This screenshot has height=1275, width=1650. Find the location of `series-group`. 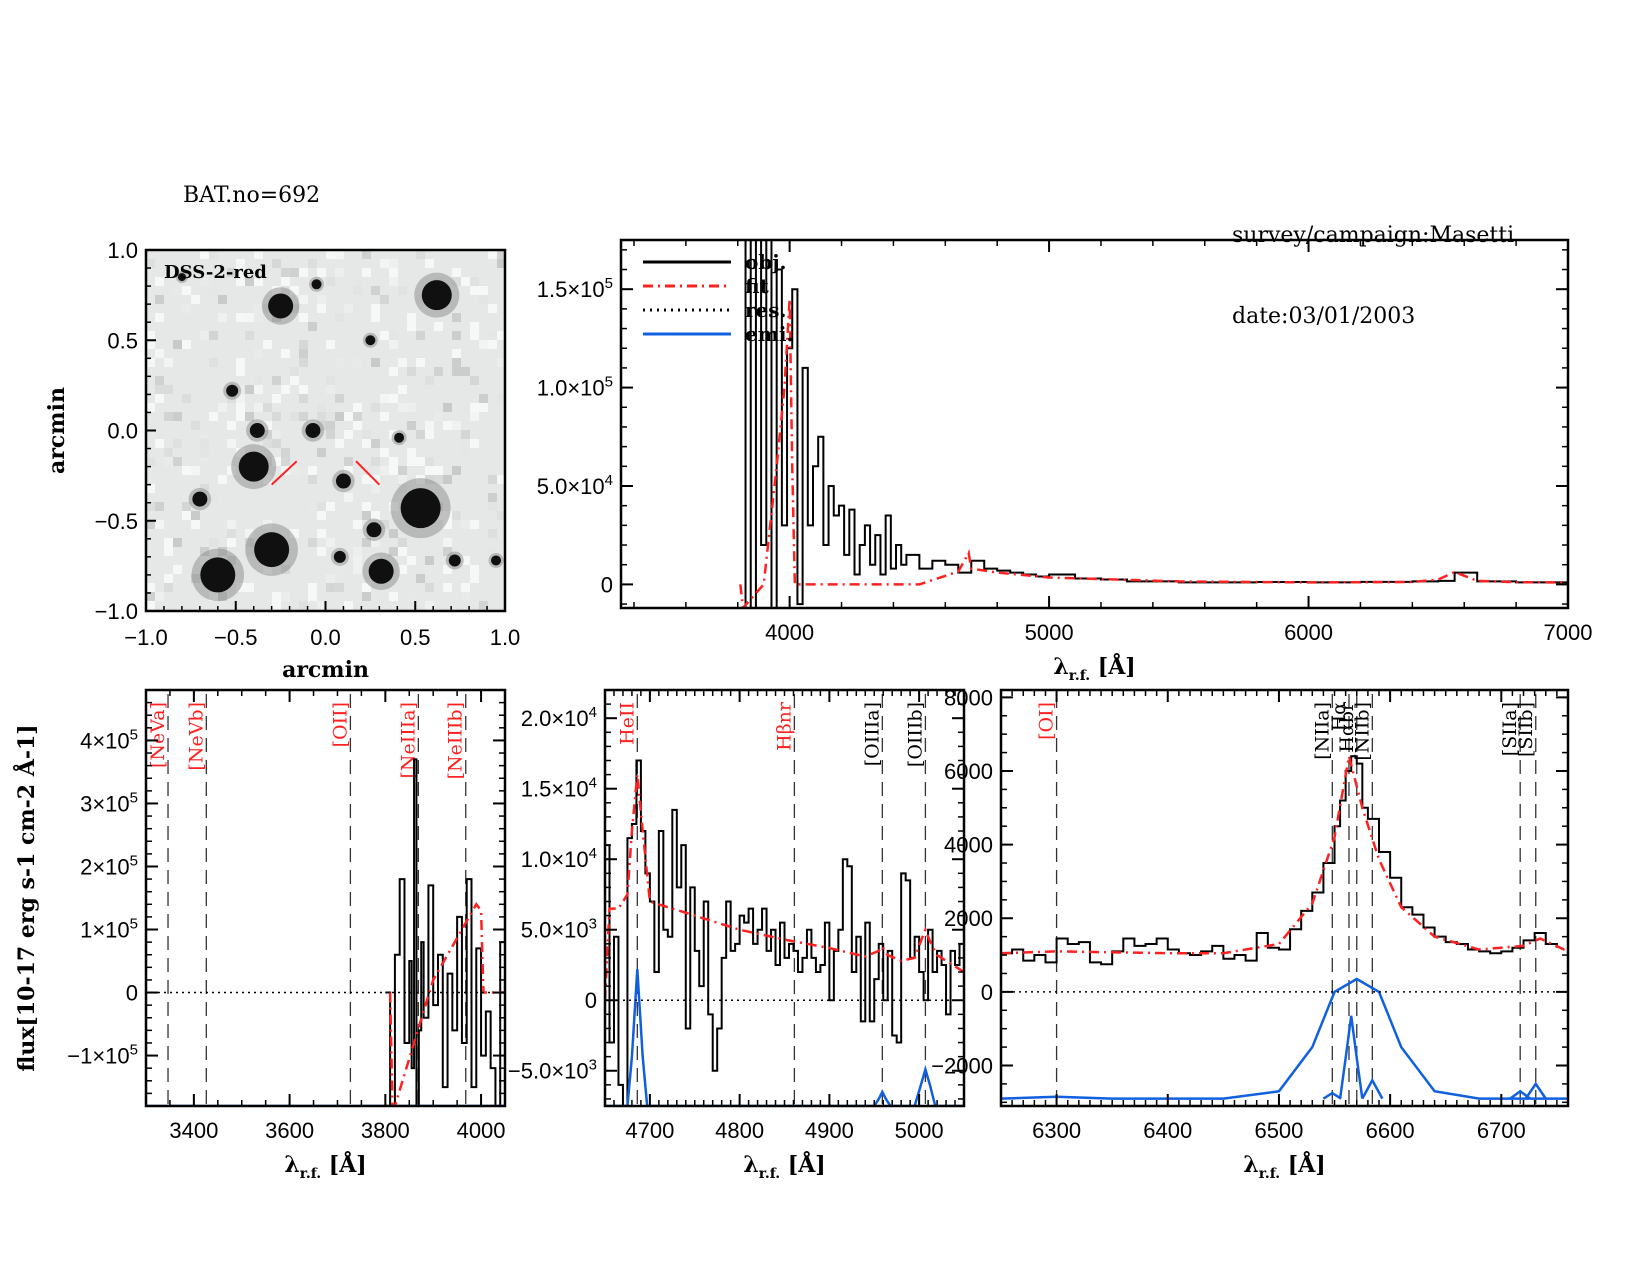

series-group is located at coordinates (1284, 927).